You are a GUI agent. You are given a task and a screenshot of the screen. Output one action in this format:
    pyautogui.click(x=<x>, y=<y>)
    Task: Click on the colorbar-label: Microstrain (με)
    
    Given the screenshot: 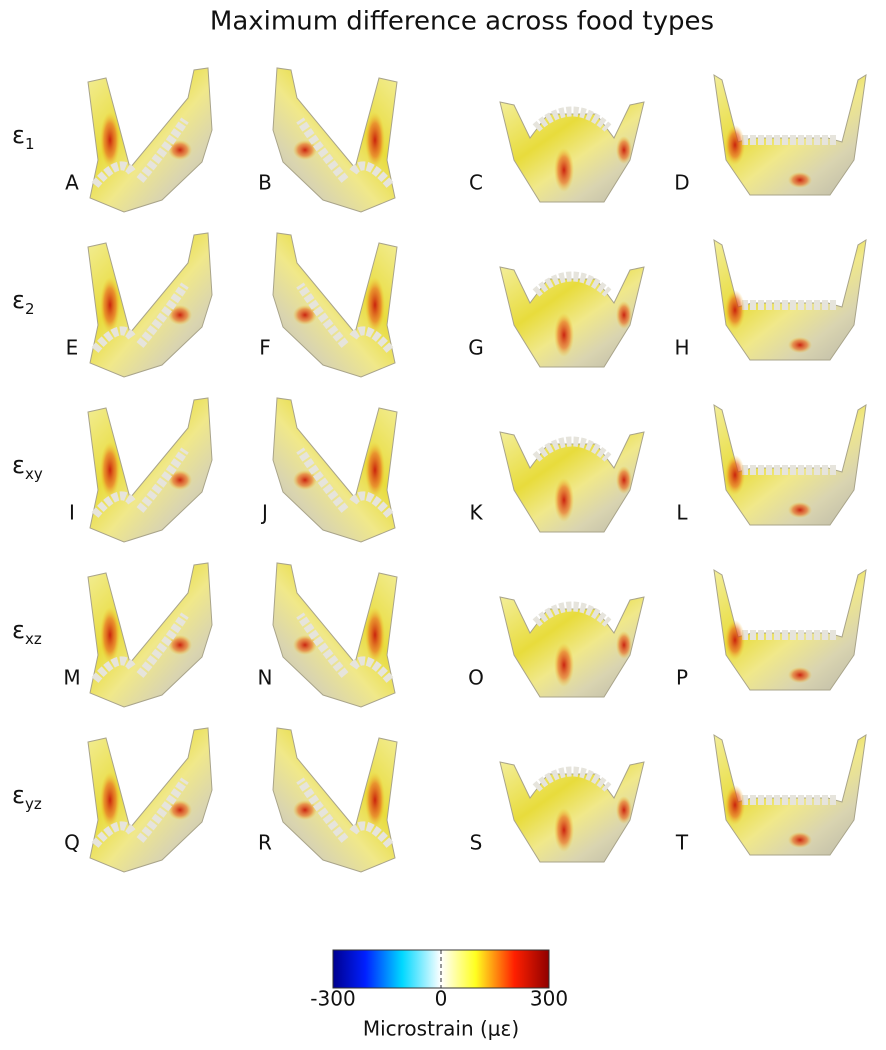 What is the action you would take?
    pyautogui.click(x=441, y=1029)
    